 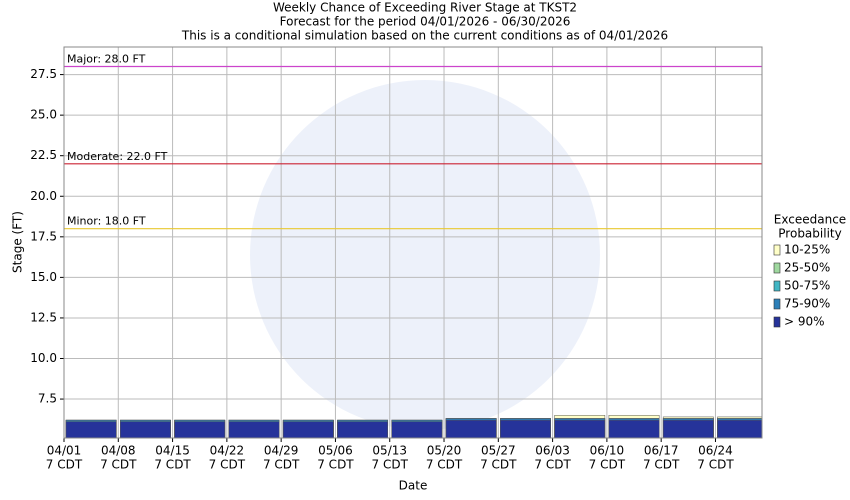 I want to click on x-tick-label: 05/20, so click(x=444, y=451).